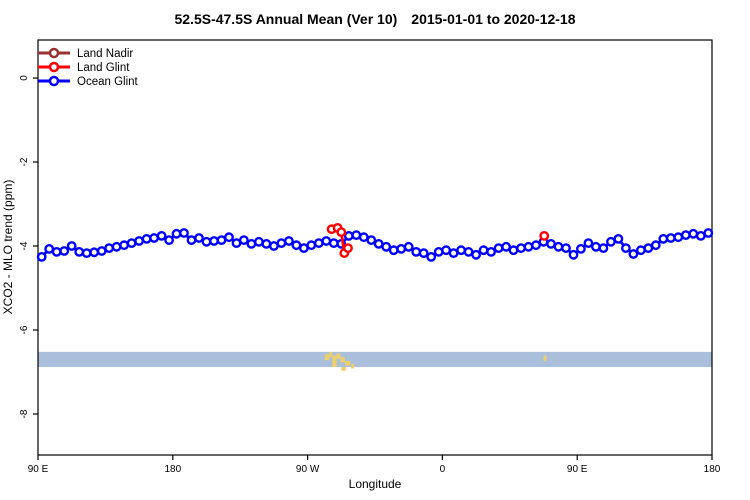  Describe the element at coordinates (84, 67) in the screenshot. I see `legend-item-land-glint: Land Glint` at that location.